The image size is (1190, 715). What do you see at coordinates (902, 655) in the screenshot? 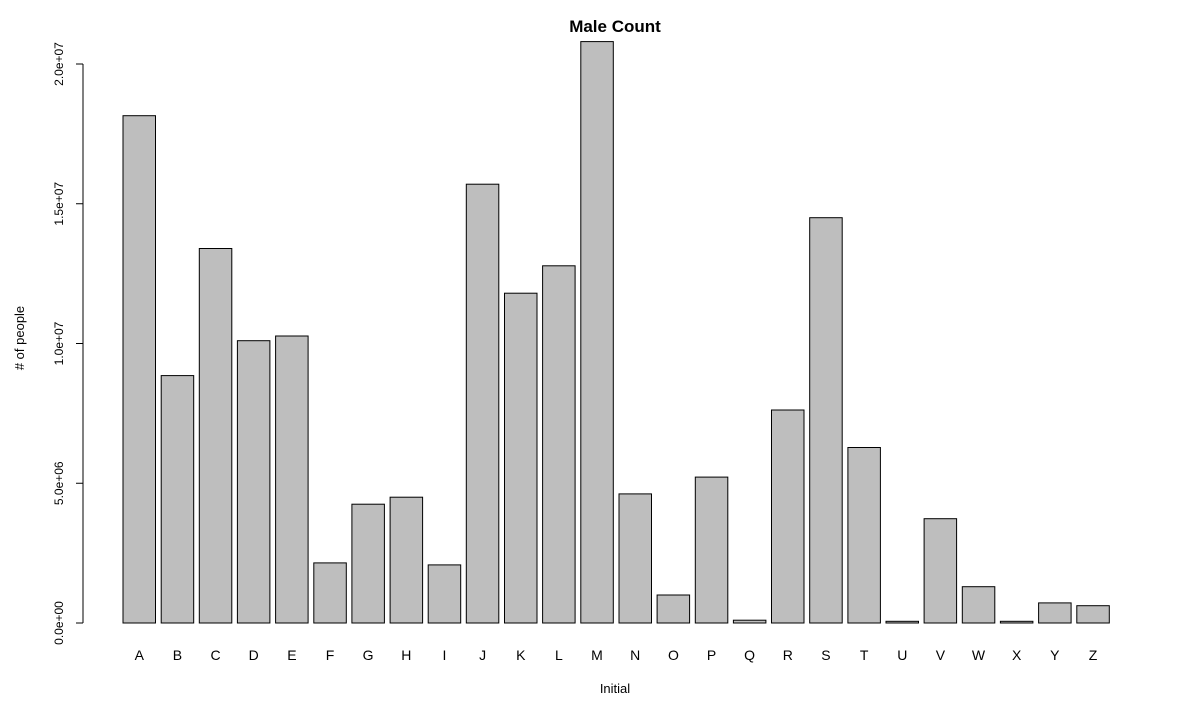
I see `x-tick-label: U` at bounding box center [902, 655].